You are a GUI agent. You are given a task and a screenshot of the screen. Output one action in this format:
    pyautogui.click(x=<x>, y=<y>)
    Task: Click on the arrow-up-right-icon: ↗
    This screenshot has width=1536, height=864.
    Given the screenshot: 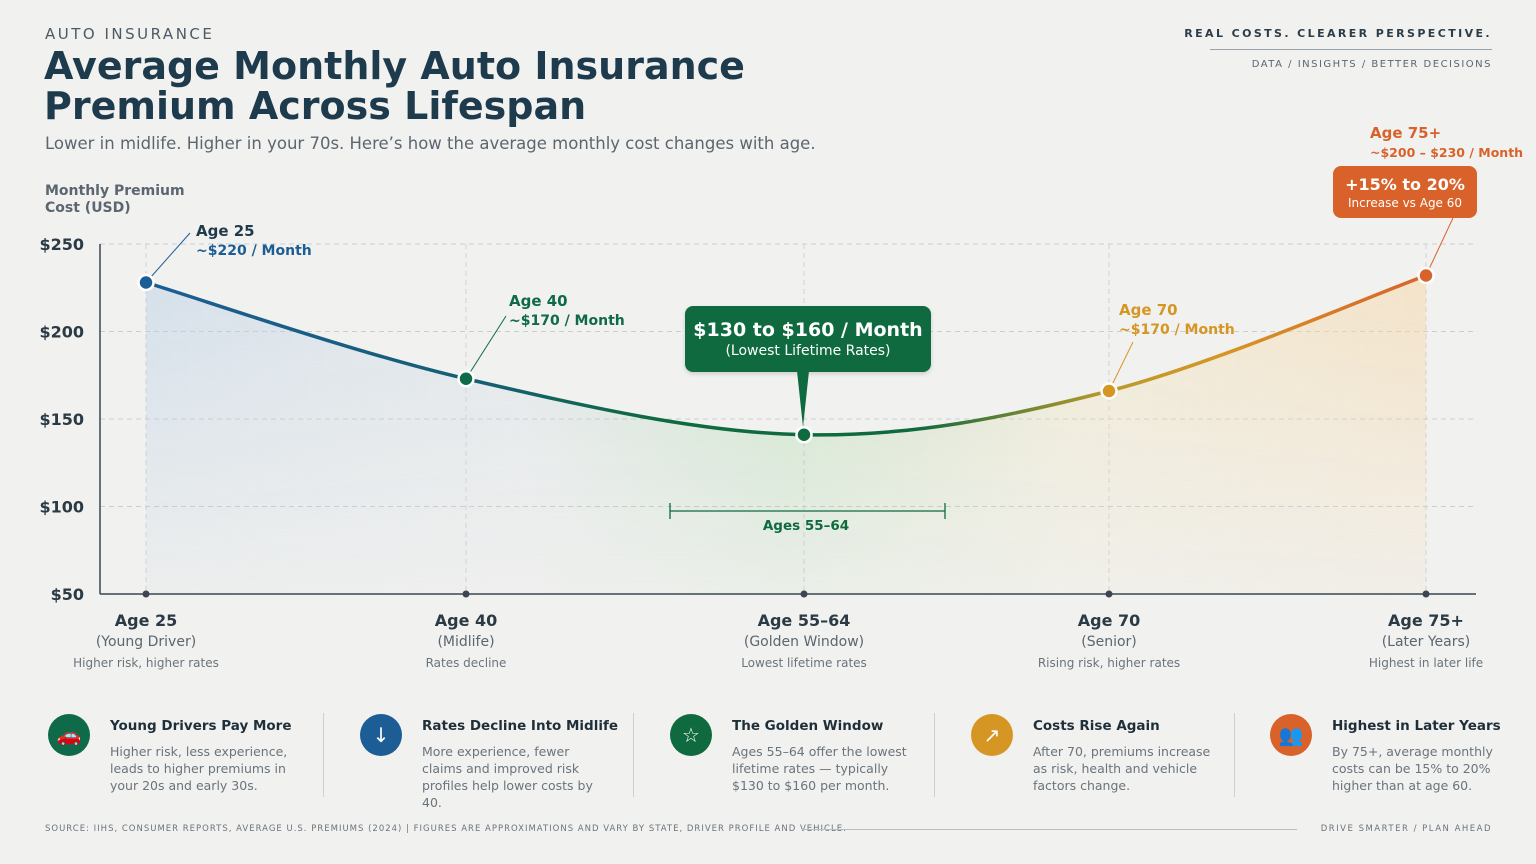 What is the action you would take?
    pyautogui.click(x=992, y=735)
    